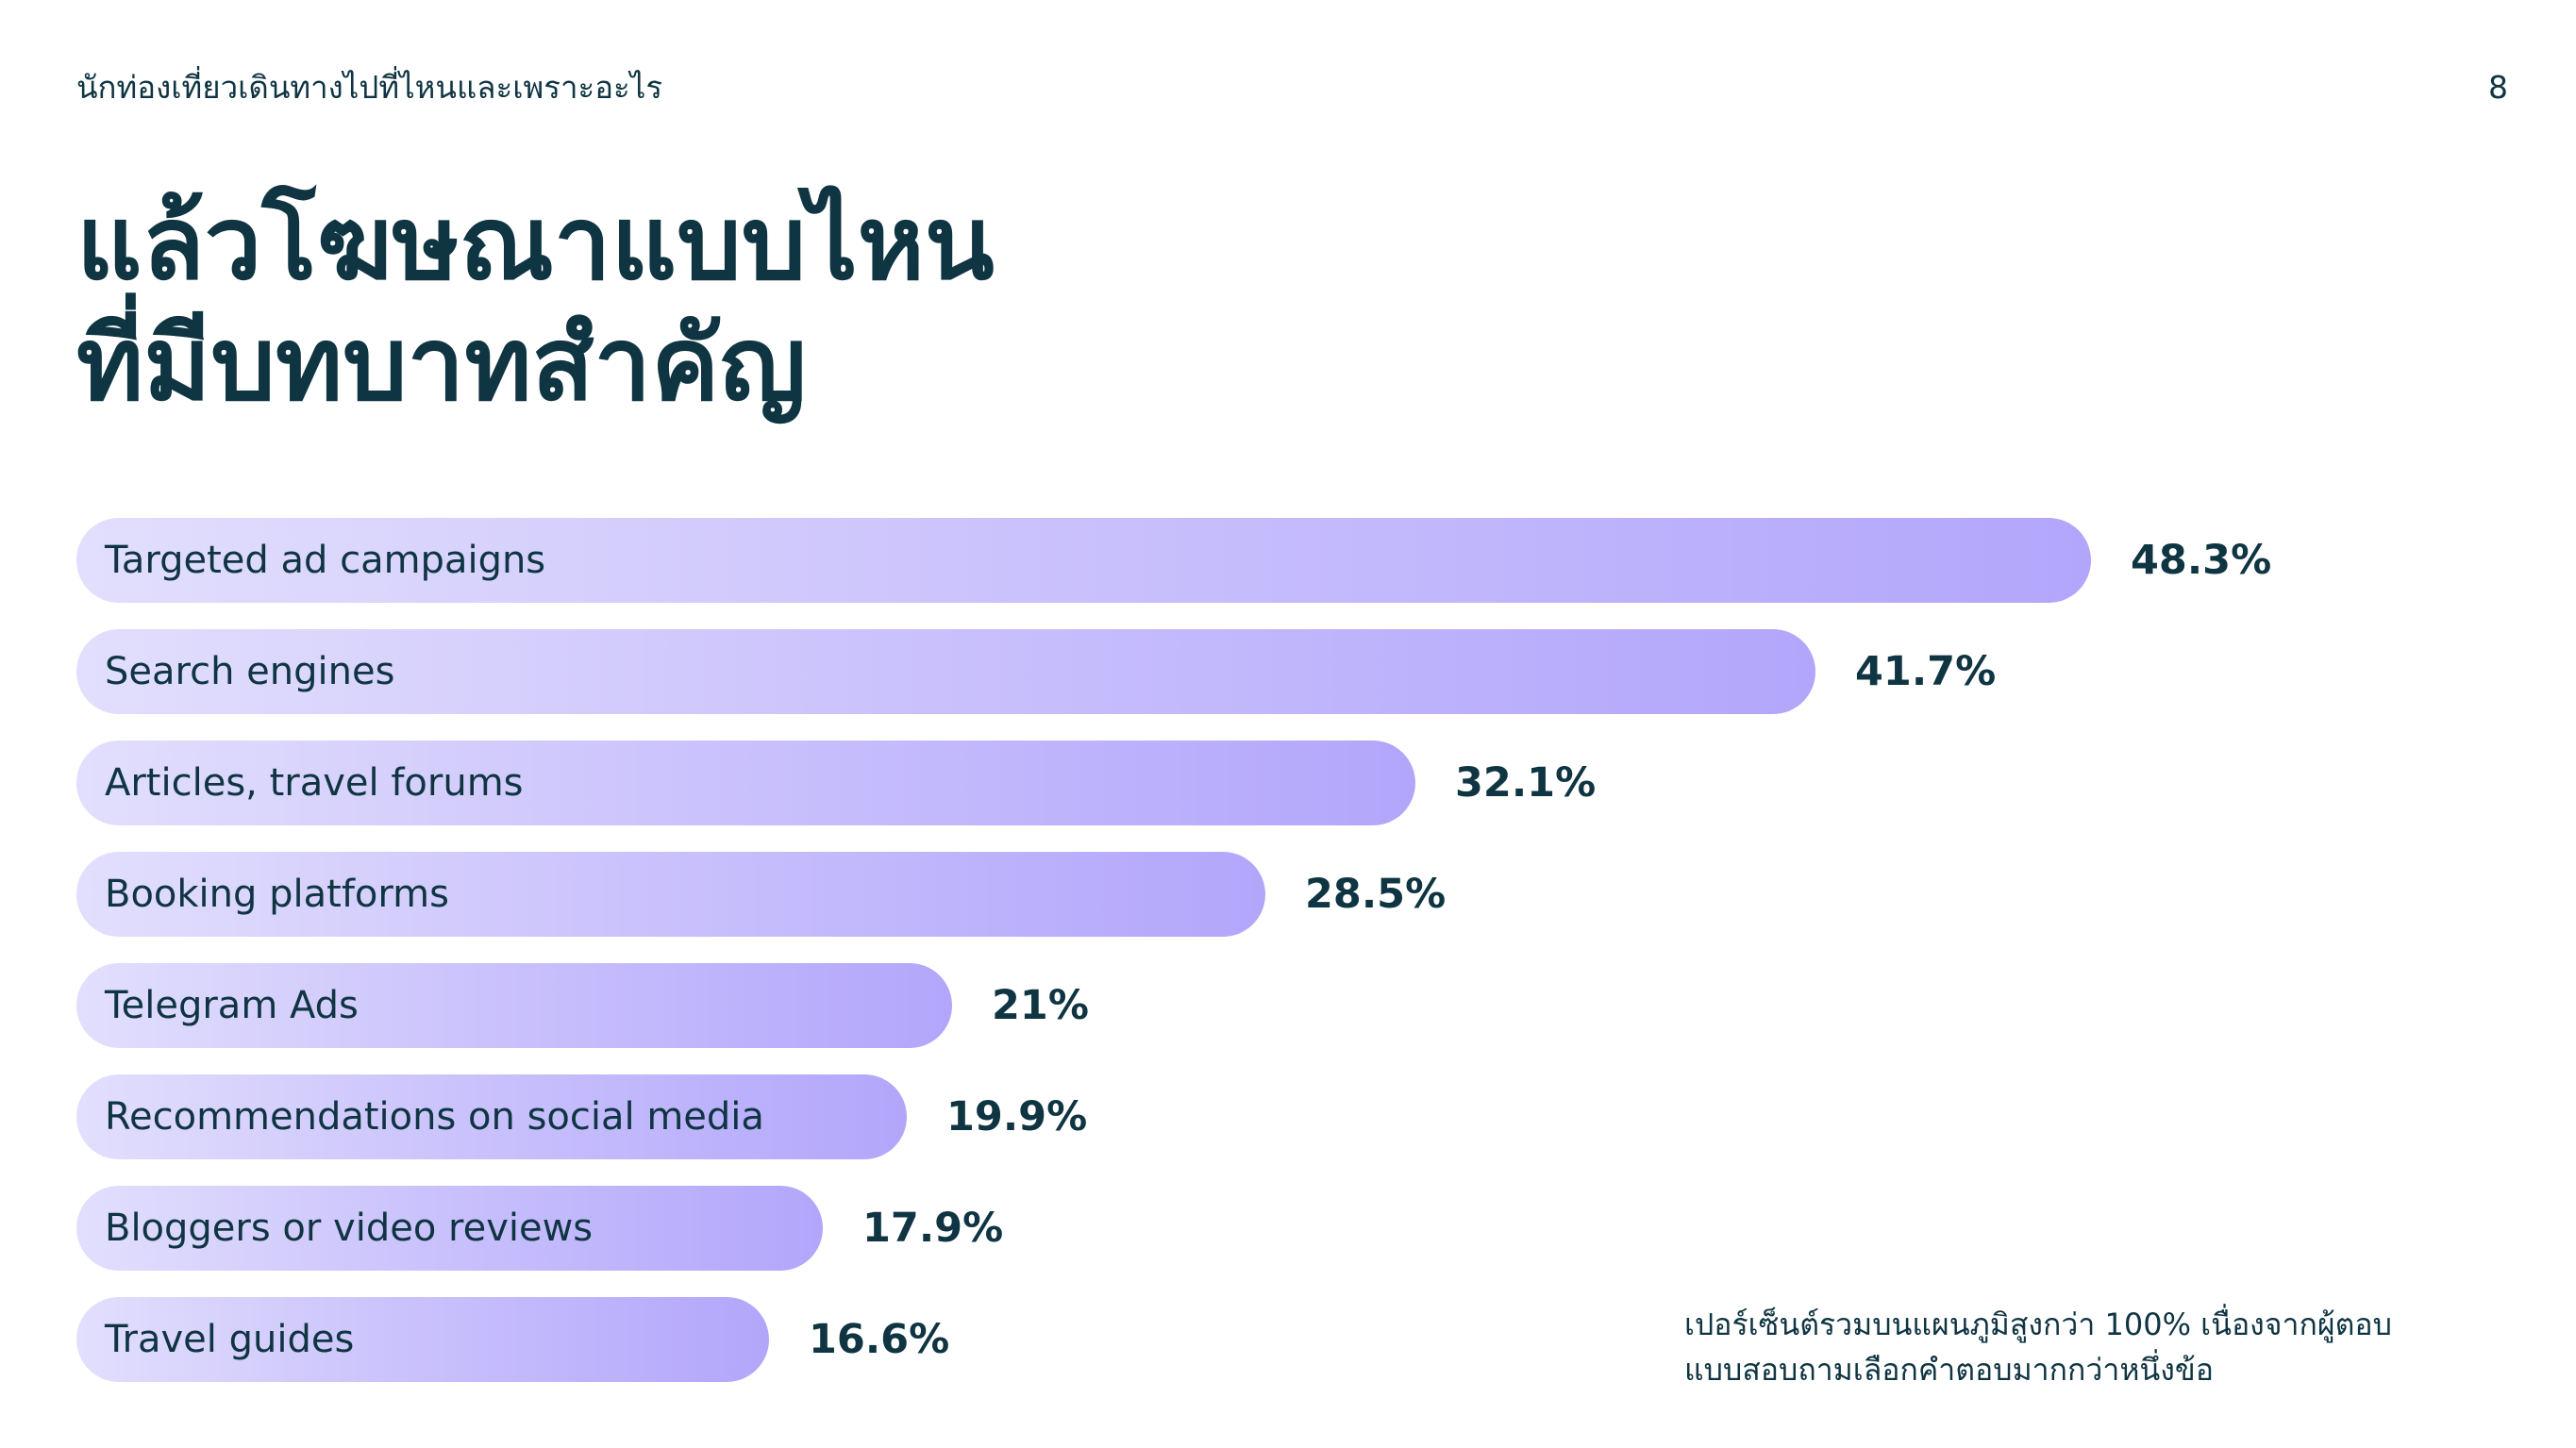 This screenshot has width=2576, height=1448. Describe the element at coordinates (314, 783) in the screenshot. I see `bar-category-label: Articles, travel forums` at that location.